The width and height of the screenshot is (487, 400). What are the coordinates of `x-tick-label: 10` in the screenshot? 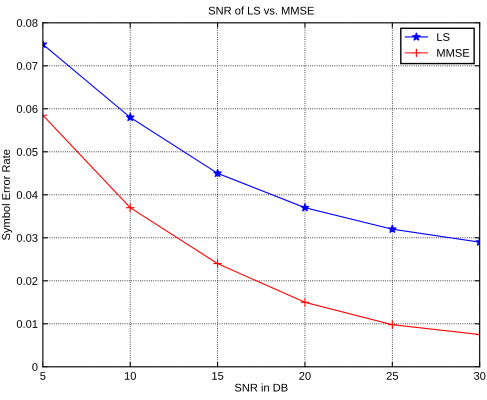 It's located at (130, 376).